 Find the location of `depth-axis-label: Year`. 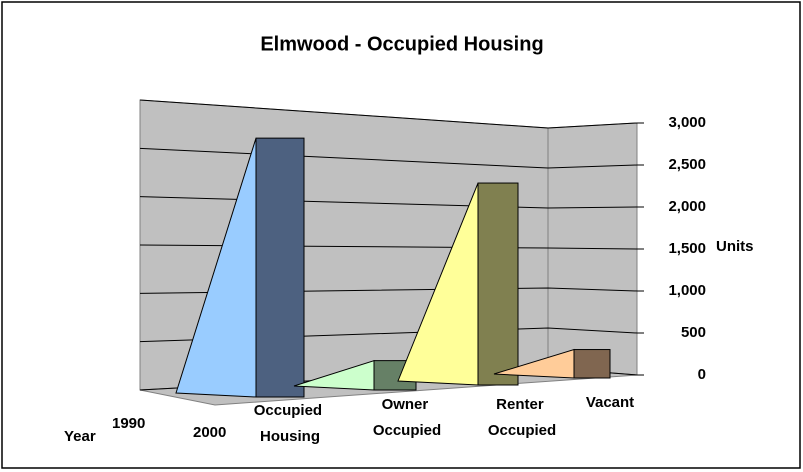

depth-axis-label: Year is located at coordinates (80, 436).